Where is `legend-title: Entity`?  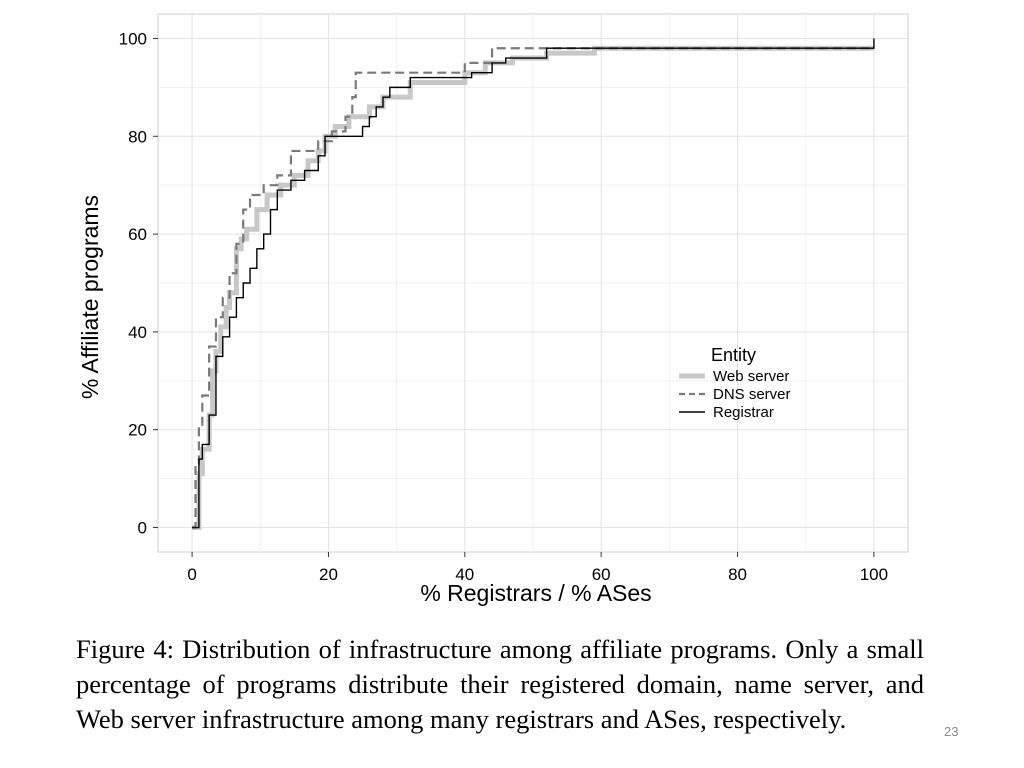
legend-title: Entity is located at coordinates (733, 355).